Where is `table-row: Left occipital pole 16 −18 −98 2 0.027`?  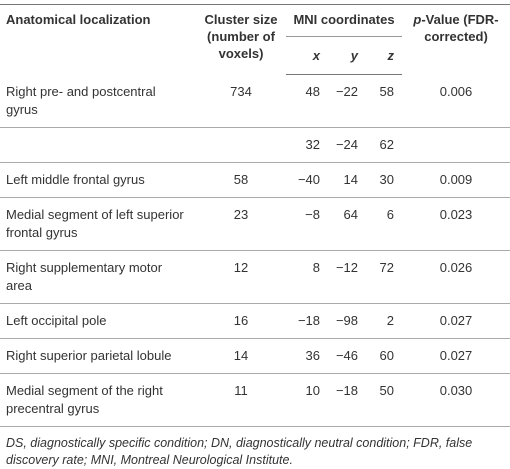 table-row: Left occipital pole 16 −18 −98 2 0.027 is located at coordinates (255, 321).